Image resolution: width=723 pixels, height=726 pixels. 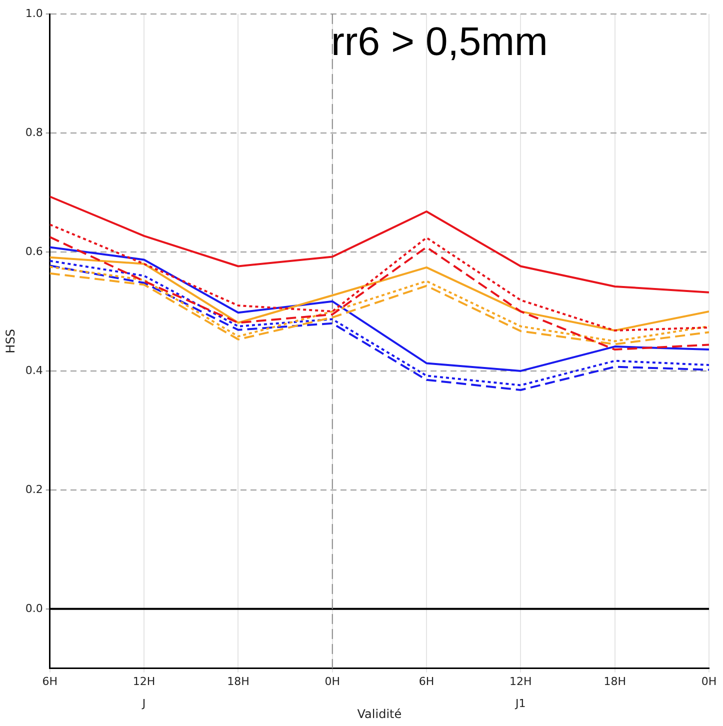 I want to click on y-tick-label: 0.2, so click(x=34, y=489).